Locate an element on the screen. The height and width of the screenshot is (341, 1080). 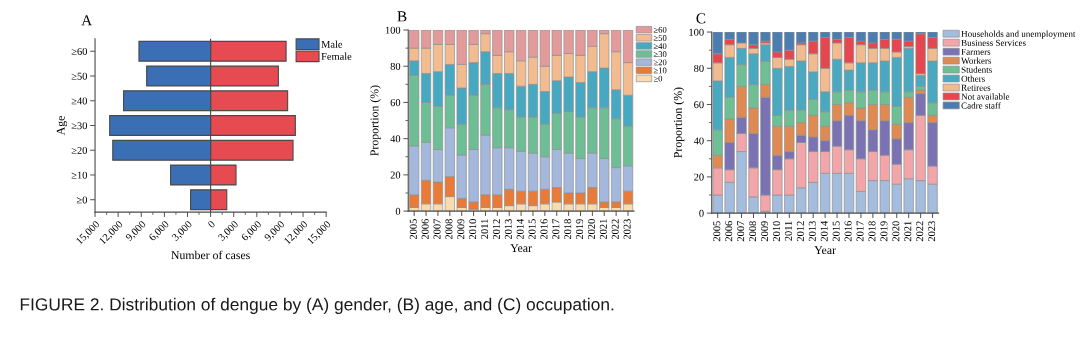
legend-label: Male is located at coordinates (332, 44).